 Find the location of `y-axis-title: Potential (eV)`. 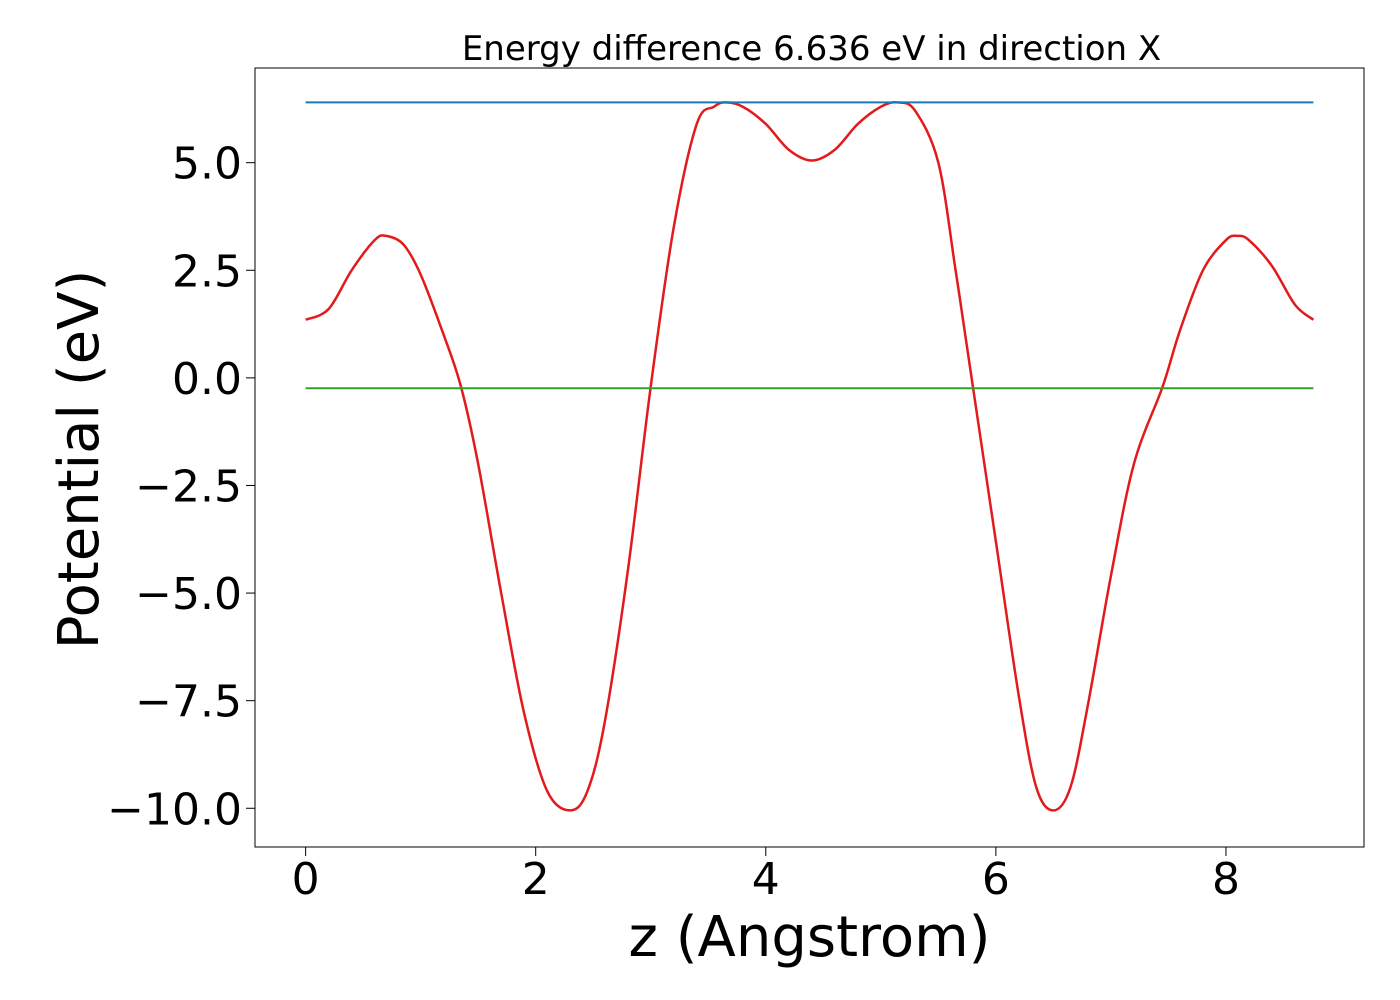

y-axis-title: Potential (eV) is located at coordinates (79, 460).